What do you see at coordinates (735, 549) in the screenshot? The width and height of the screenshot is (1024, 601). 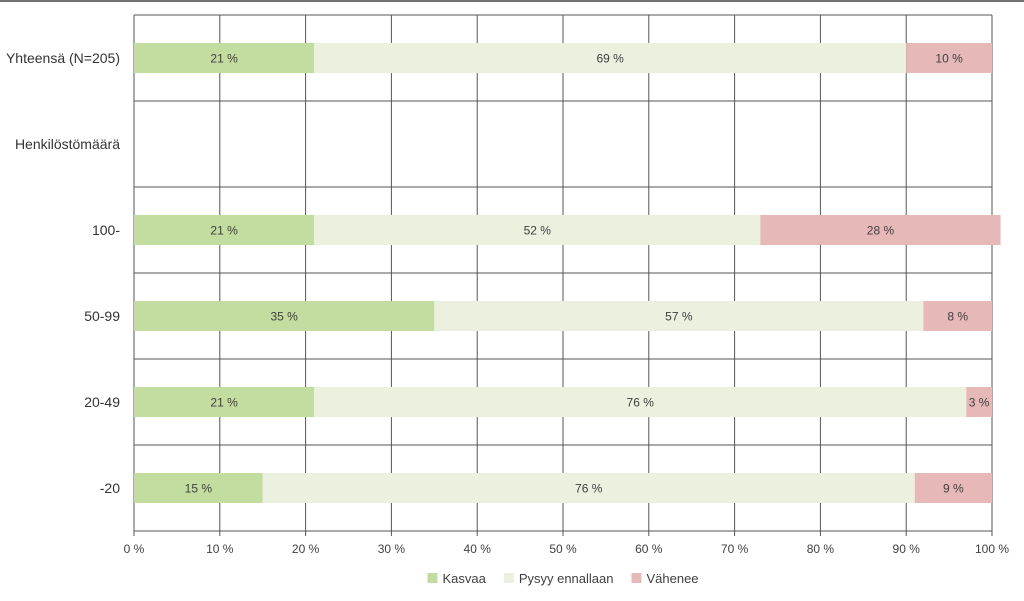 I see `x-tick-label: 70 %` at bounding box center [735, 549].